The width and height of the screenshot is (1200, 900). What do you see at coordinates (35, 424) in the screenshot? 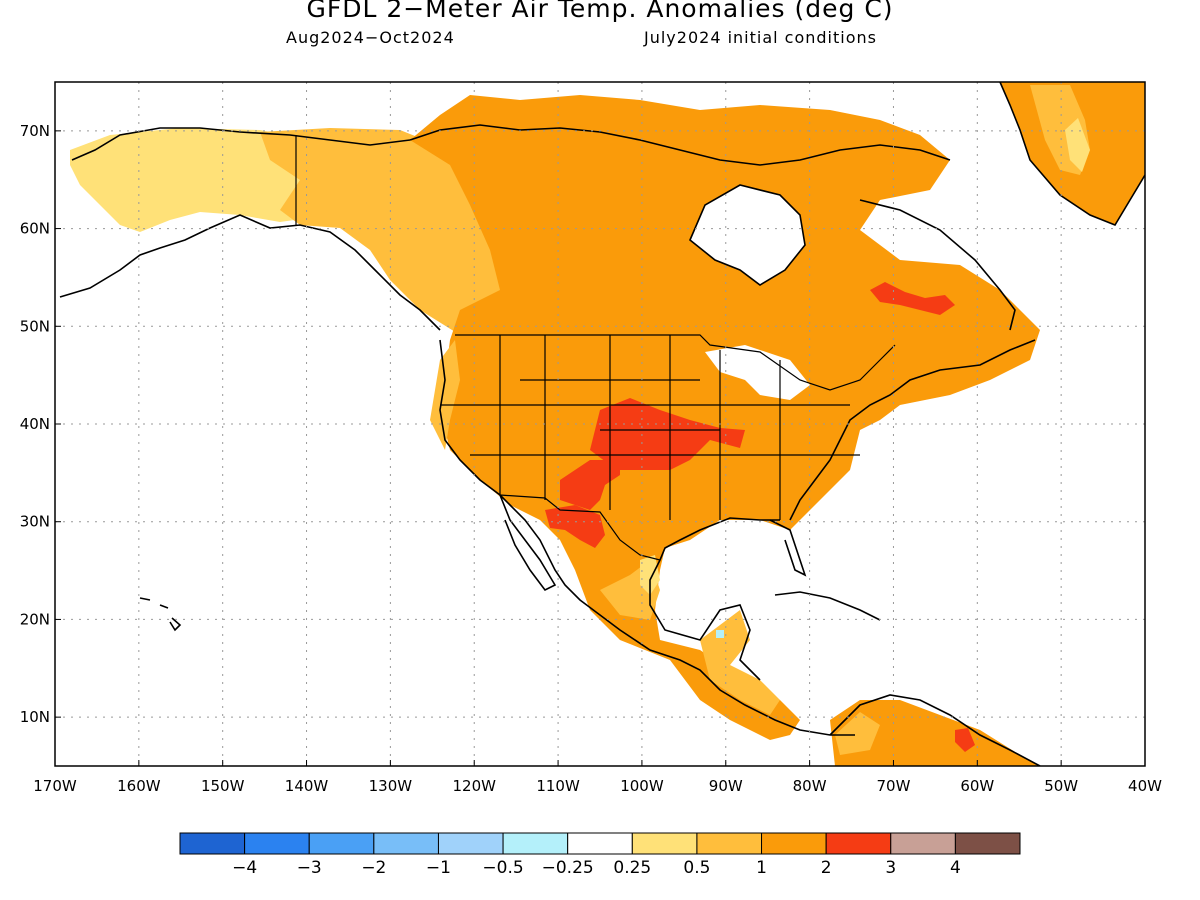
I see `lat-tick-label: 40N` at bounding box center [35, 424].